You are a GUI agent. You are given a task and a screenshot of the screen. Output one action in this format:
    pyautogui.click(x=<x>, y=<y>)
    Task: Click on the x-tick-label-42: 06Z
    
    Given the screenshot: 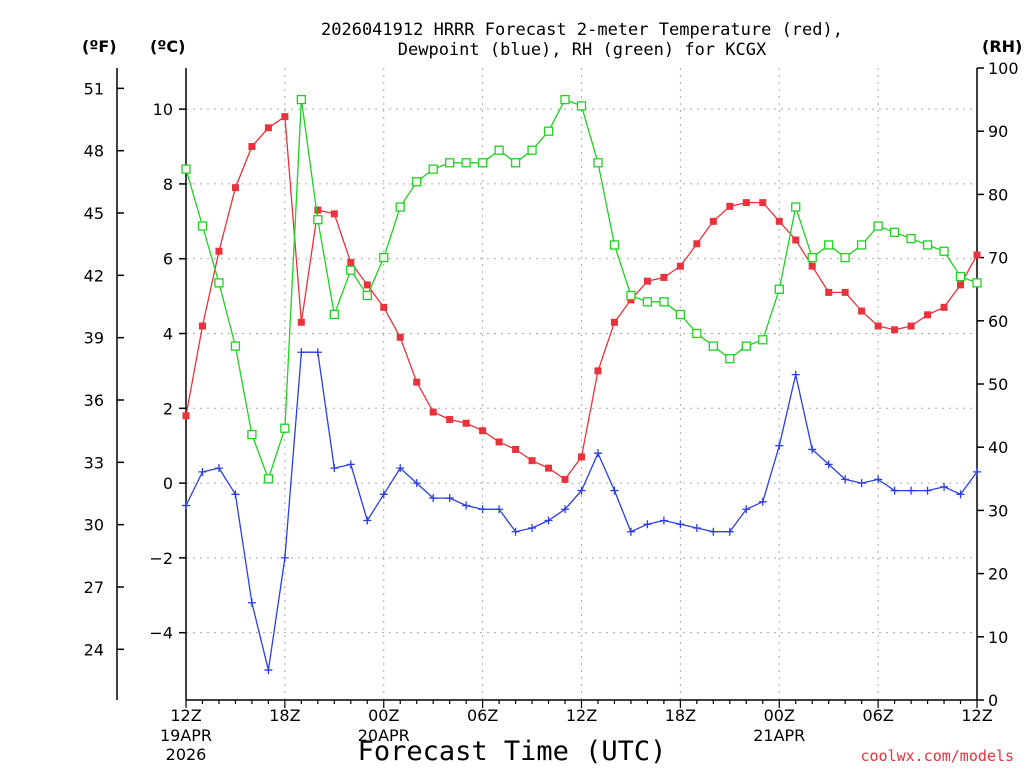 What is the action you would take?
    pyautogui.click(x=877, y=715)
    